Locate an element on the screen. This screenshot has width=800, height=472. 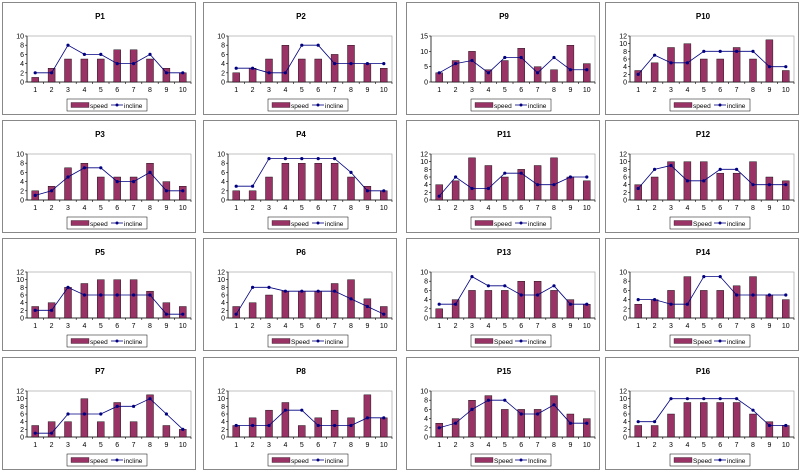
x-tick-label: 10 is located at coordinates (786, 326).